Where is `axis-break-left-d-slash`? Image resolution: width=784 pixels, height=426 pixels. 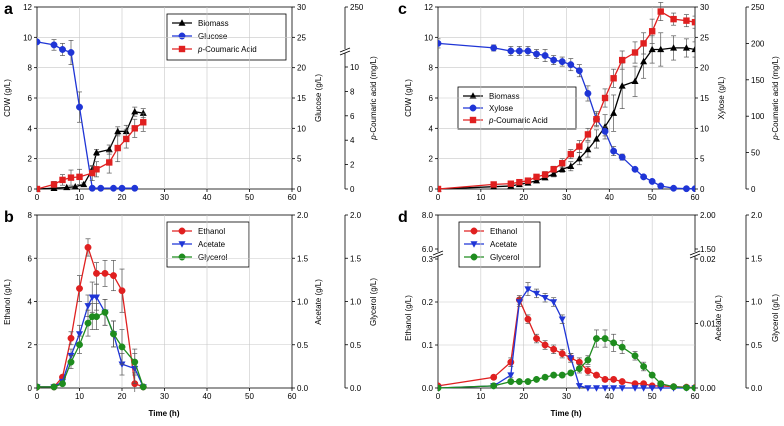
axis-break-left-d-slash is located at coordinates (438, 253).